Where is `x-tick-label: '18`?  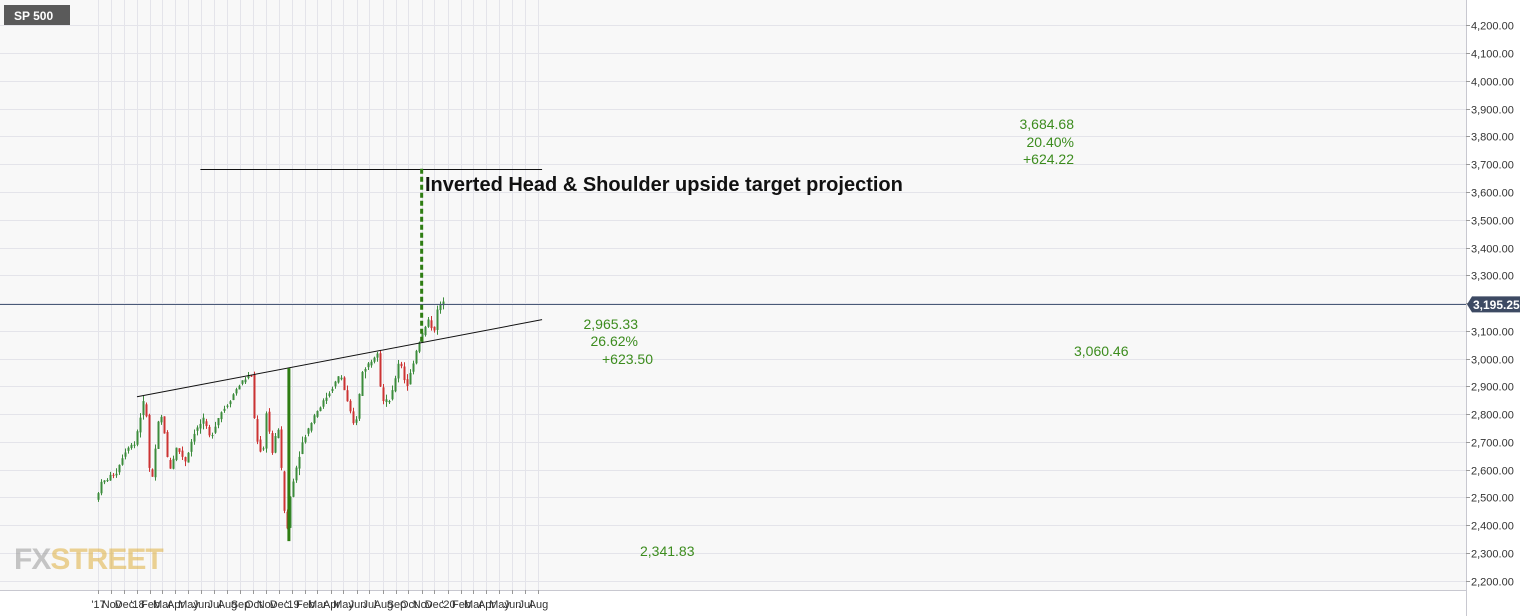
x-tick-label: '18 is located at coordinates (137, 605).